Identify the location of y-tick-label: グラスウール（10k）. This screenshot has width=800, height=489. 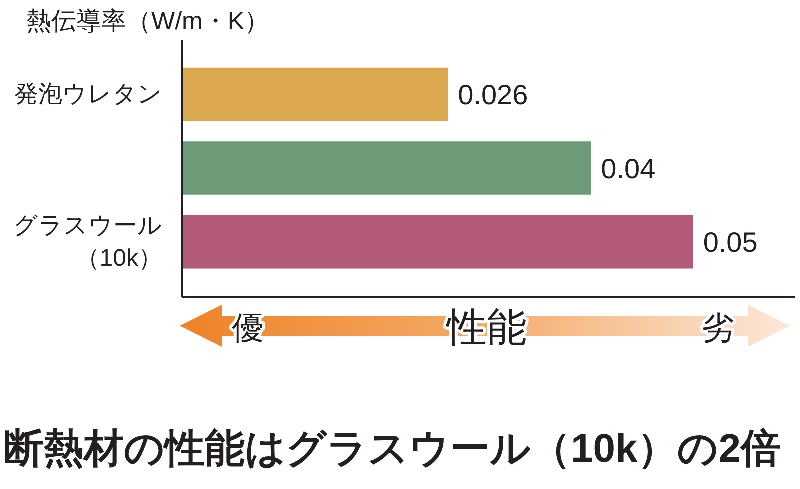
(88, 242).